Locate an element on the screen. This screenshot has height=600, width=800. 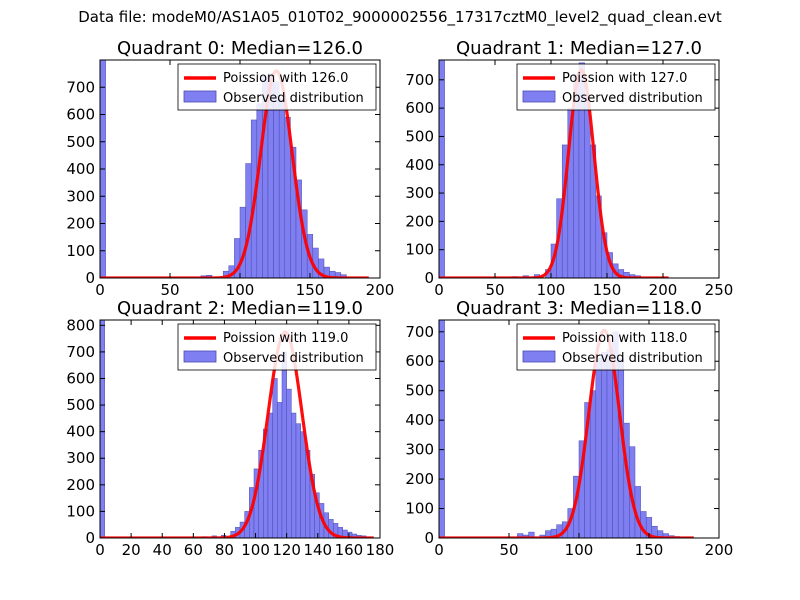
x-tick-label: 250 is located at coordinates (719, 290).